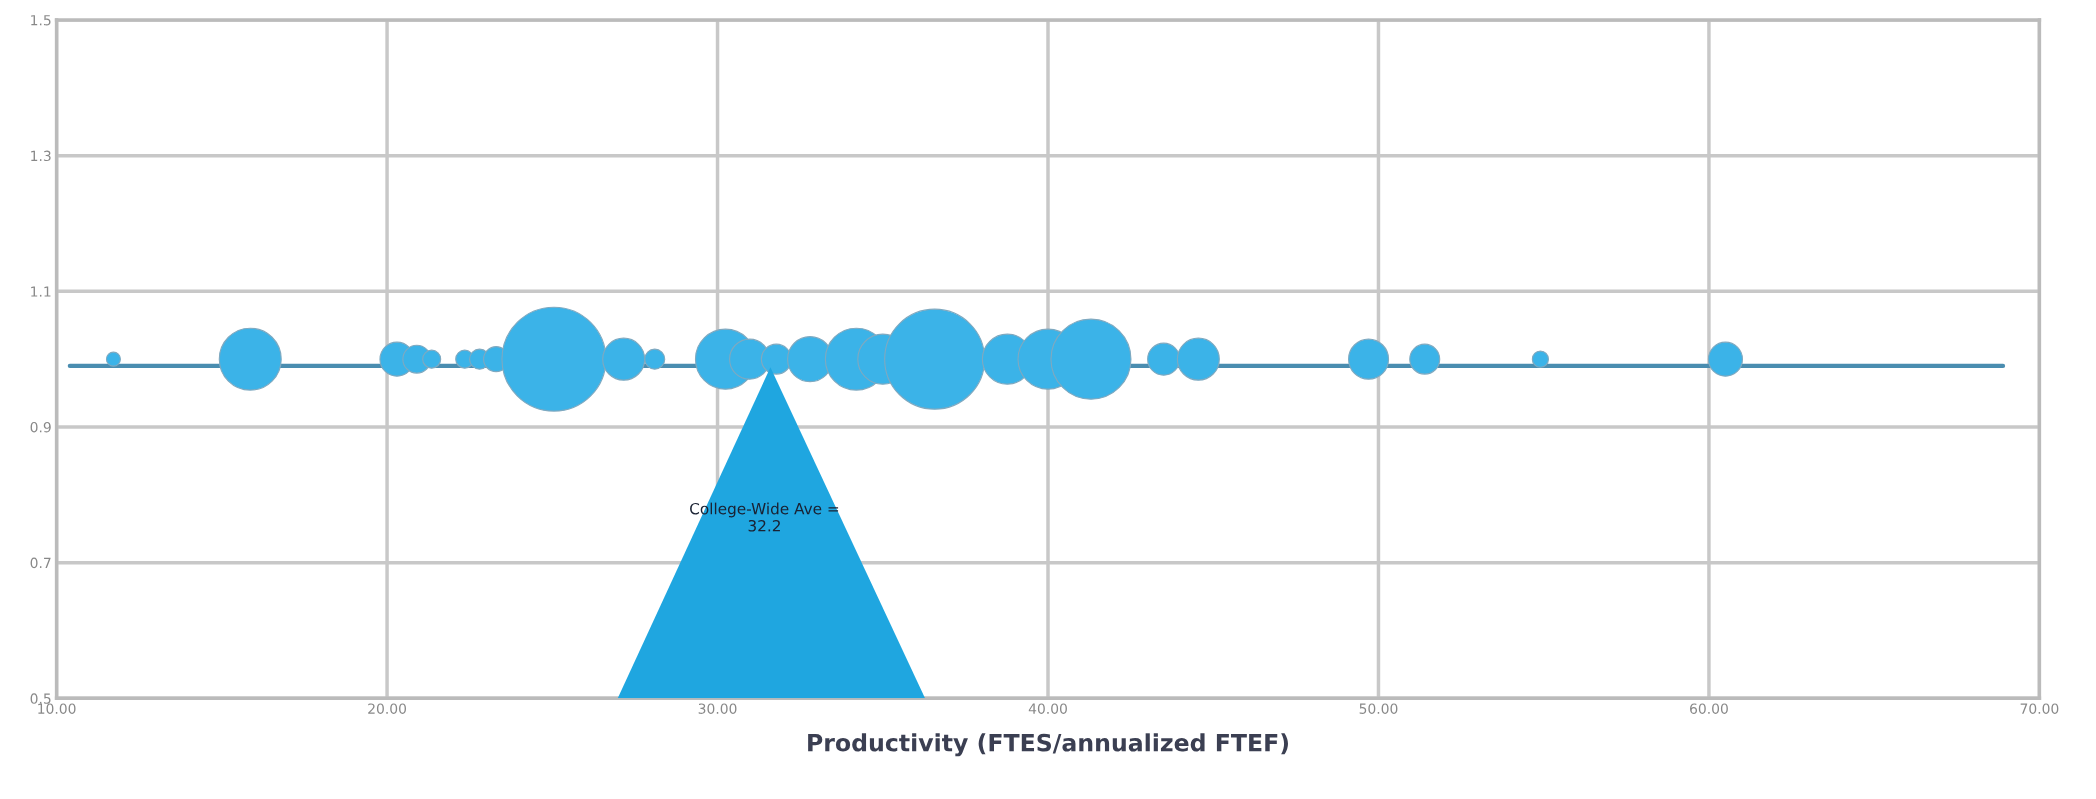 This screenshot has width=2096, height=799. What do you see at coordinates (1378, 708) in the screenshot?
I see `x-tick-label: 50.00` at bounding box center [1378, 708].